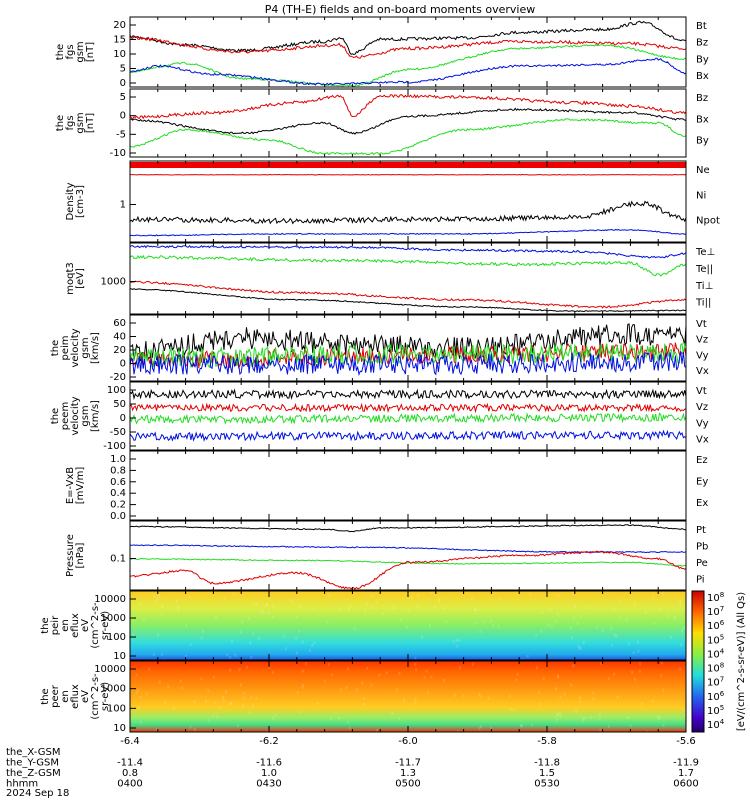 The height and width of the screenshot is (800, 750). What do you see at coordinates (741, 661) in the screenshot?
I see `colorbar-label: [eV/(cm^2-s-sr-eV)] (All Qs)` at bounding box center [741, 661].